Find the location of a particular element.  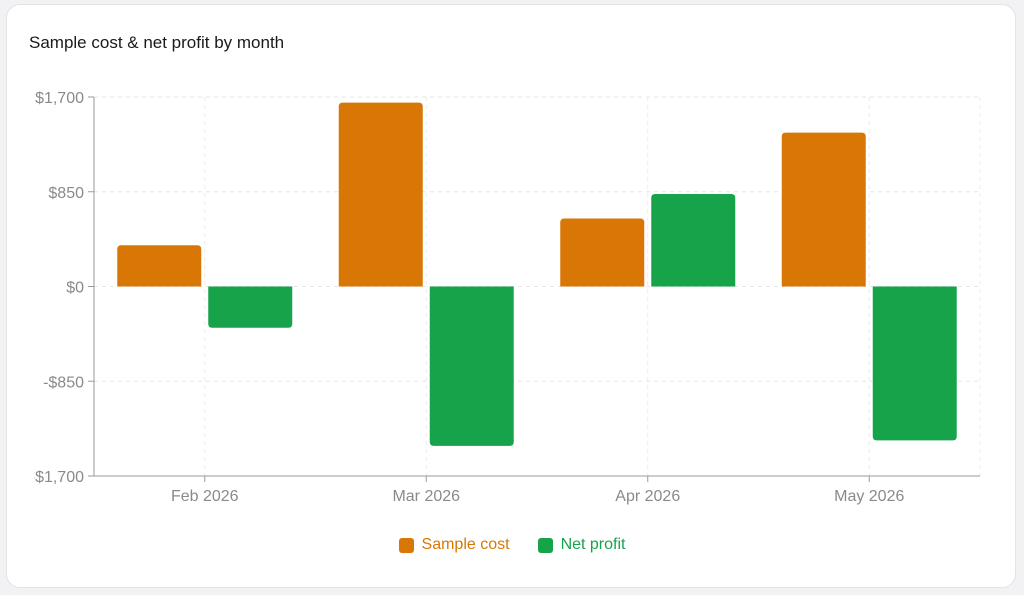

x-tick-label: May 2026 is located at coordinates (869, 496).